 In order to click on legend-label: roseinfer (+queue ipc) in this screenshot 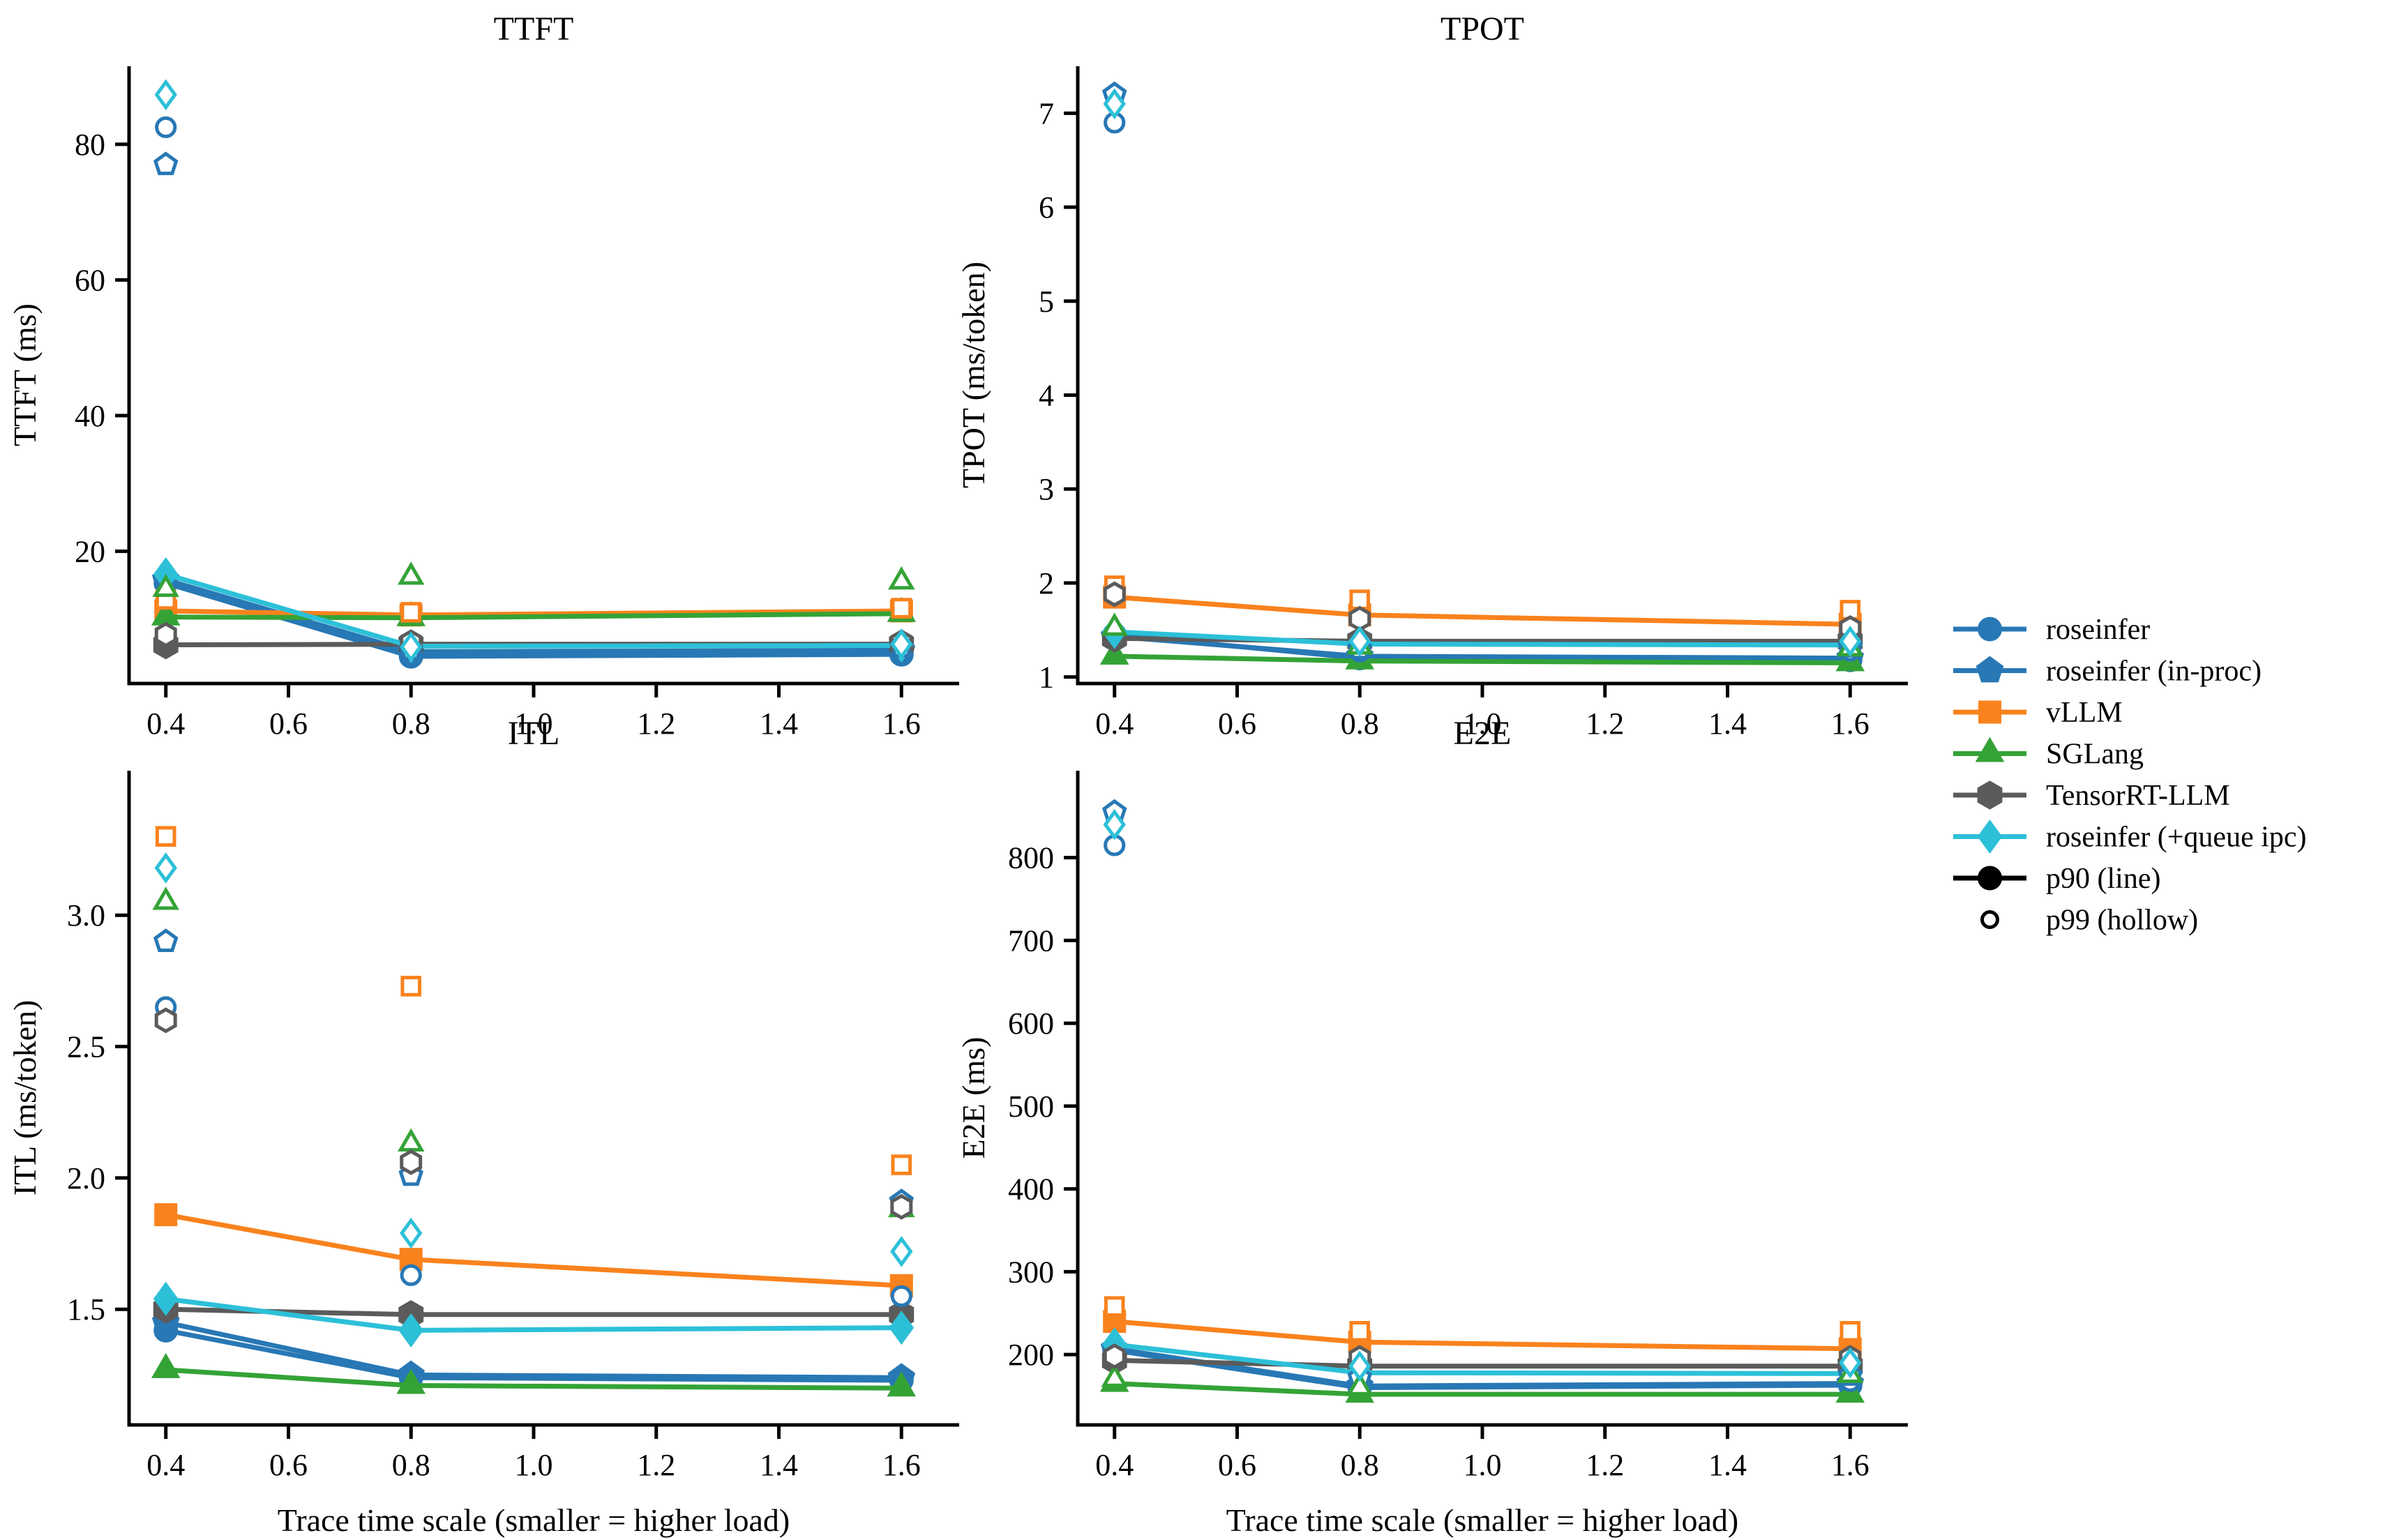, I will do `click(2176, 838)`.